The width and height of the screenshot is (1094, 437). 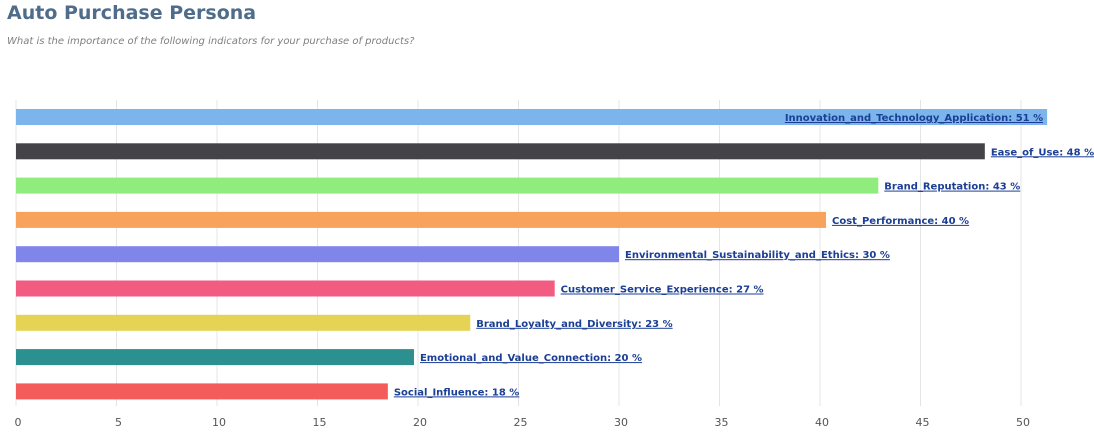 I want to click on x-tick-label-10: 10, so click(x=219, y=422).